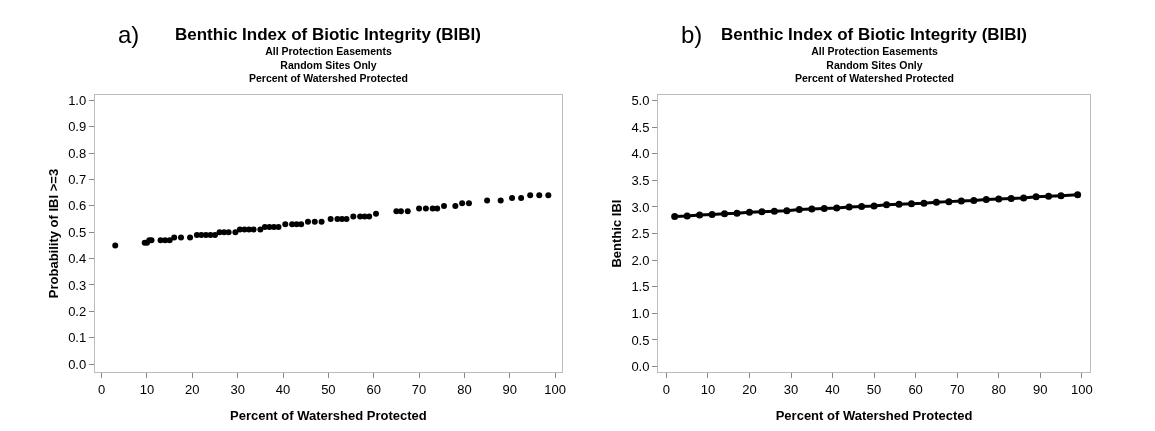  Describe the element at coordinates (640, 127) in the screenshot. I see `y-tick-label: 4.5` at that location.